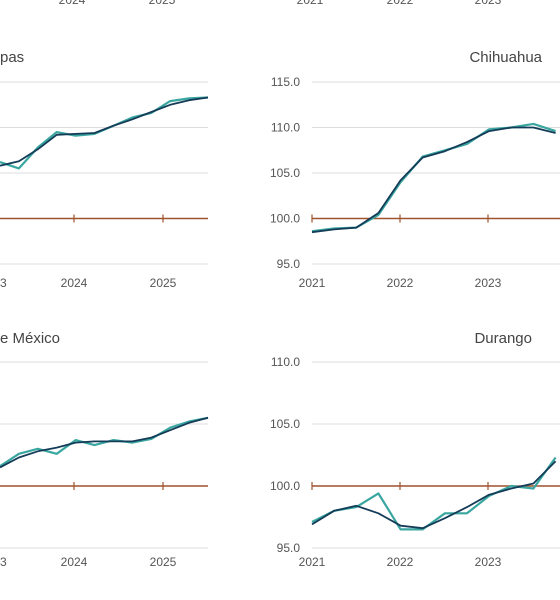 The image size is (560, 600). I want to click on chart-title: Chihuahua, so click(505, 57).